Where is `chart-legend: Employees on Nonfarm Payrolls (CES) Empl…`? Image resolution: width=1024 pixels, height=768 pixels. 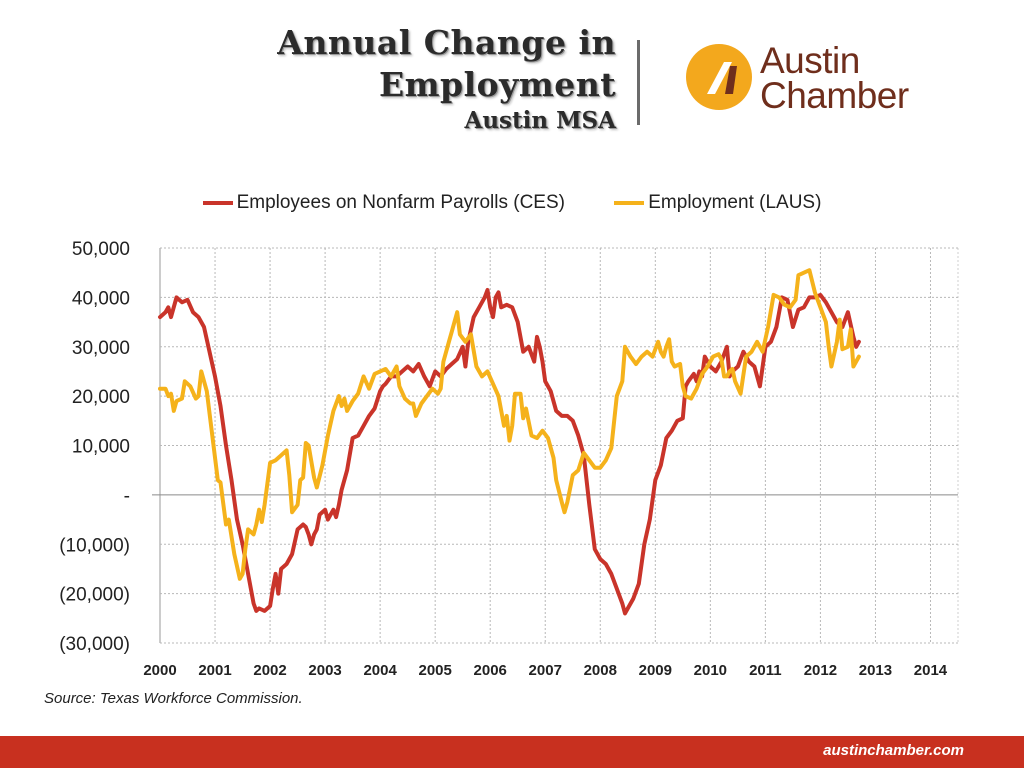 chart-legend: Employees on Nonfarm Payrolls (CES) Empl… is located at coordinates (512, 203).